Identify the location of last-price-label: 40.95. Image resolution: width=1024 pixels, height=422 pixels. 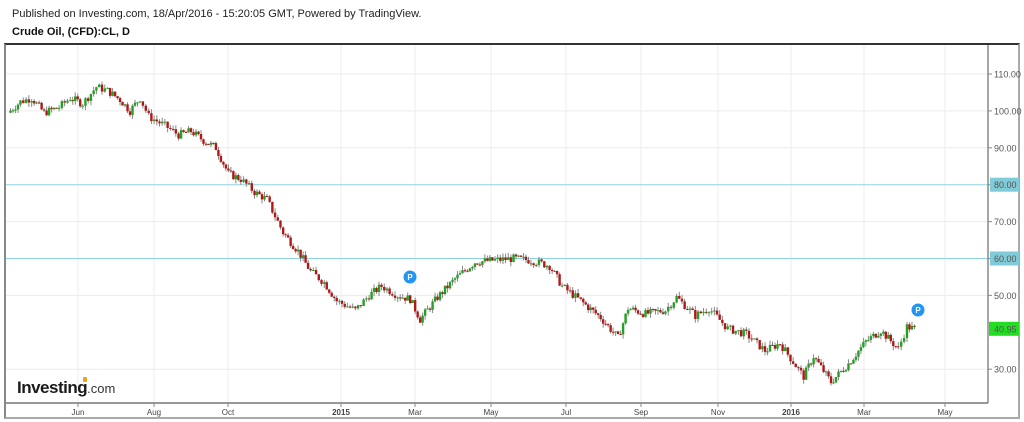
(1005, 329).